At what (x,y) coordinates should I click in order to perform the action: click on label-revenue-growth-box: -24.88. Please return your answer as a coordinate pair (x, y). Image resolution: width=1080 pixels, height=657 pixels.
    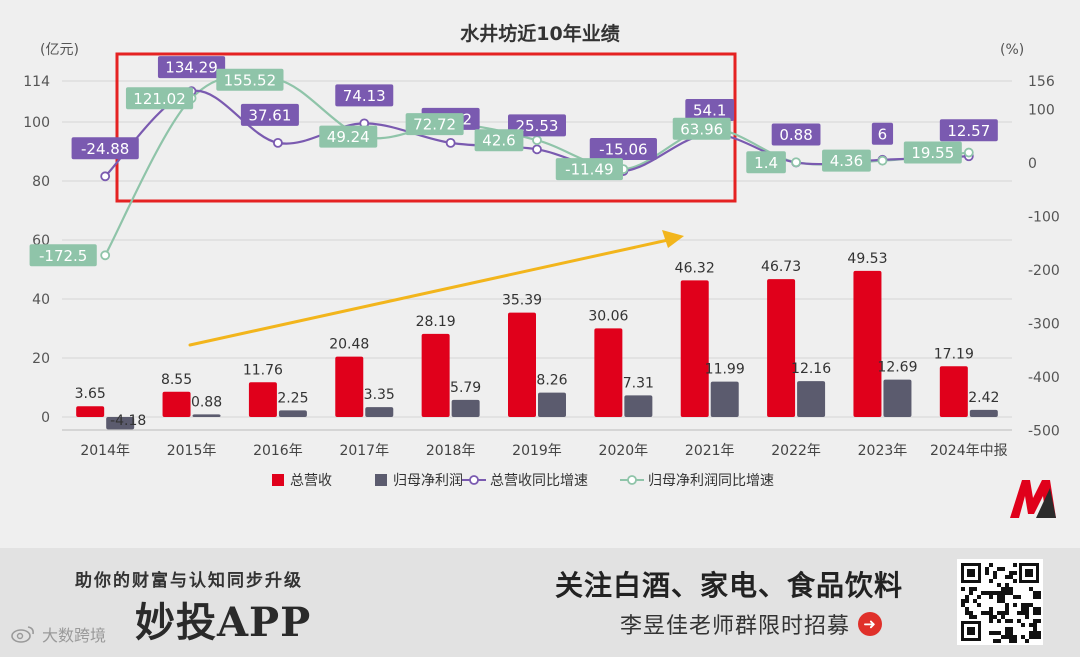
    Looking at the image, I should click on (105, 148).